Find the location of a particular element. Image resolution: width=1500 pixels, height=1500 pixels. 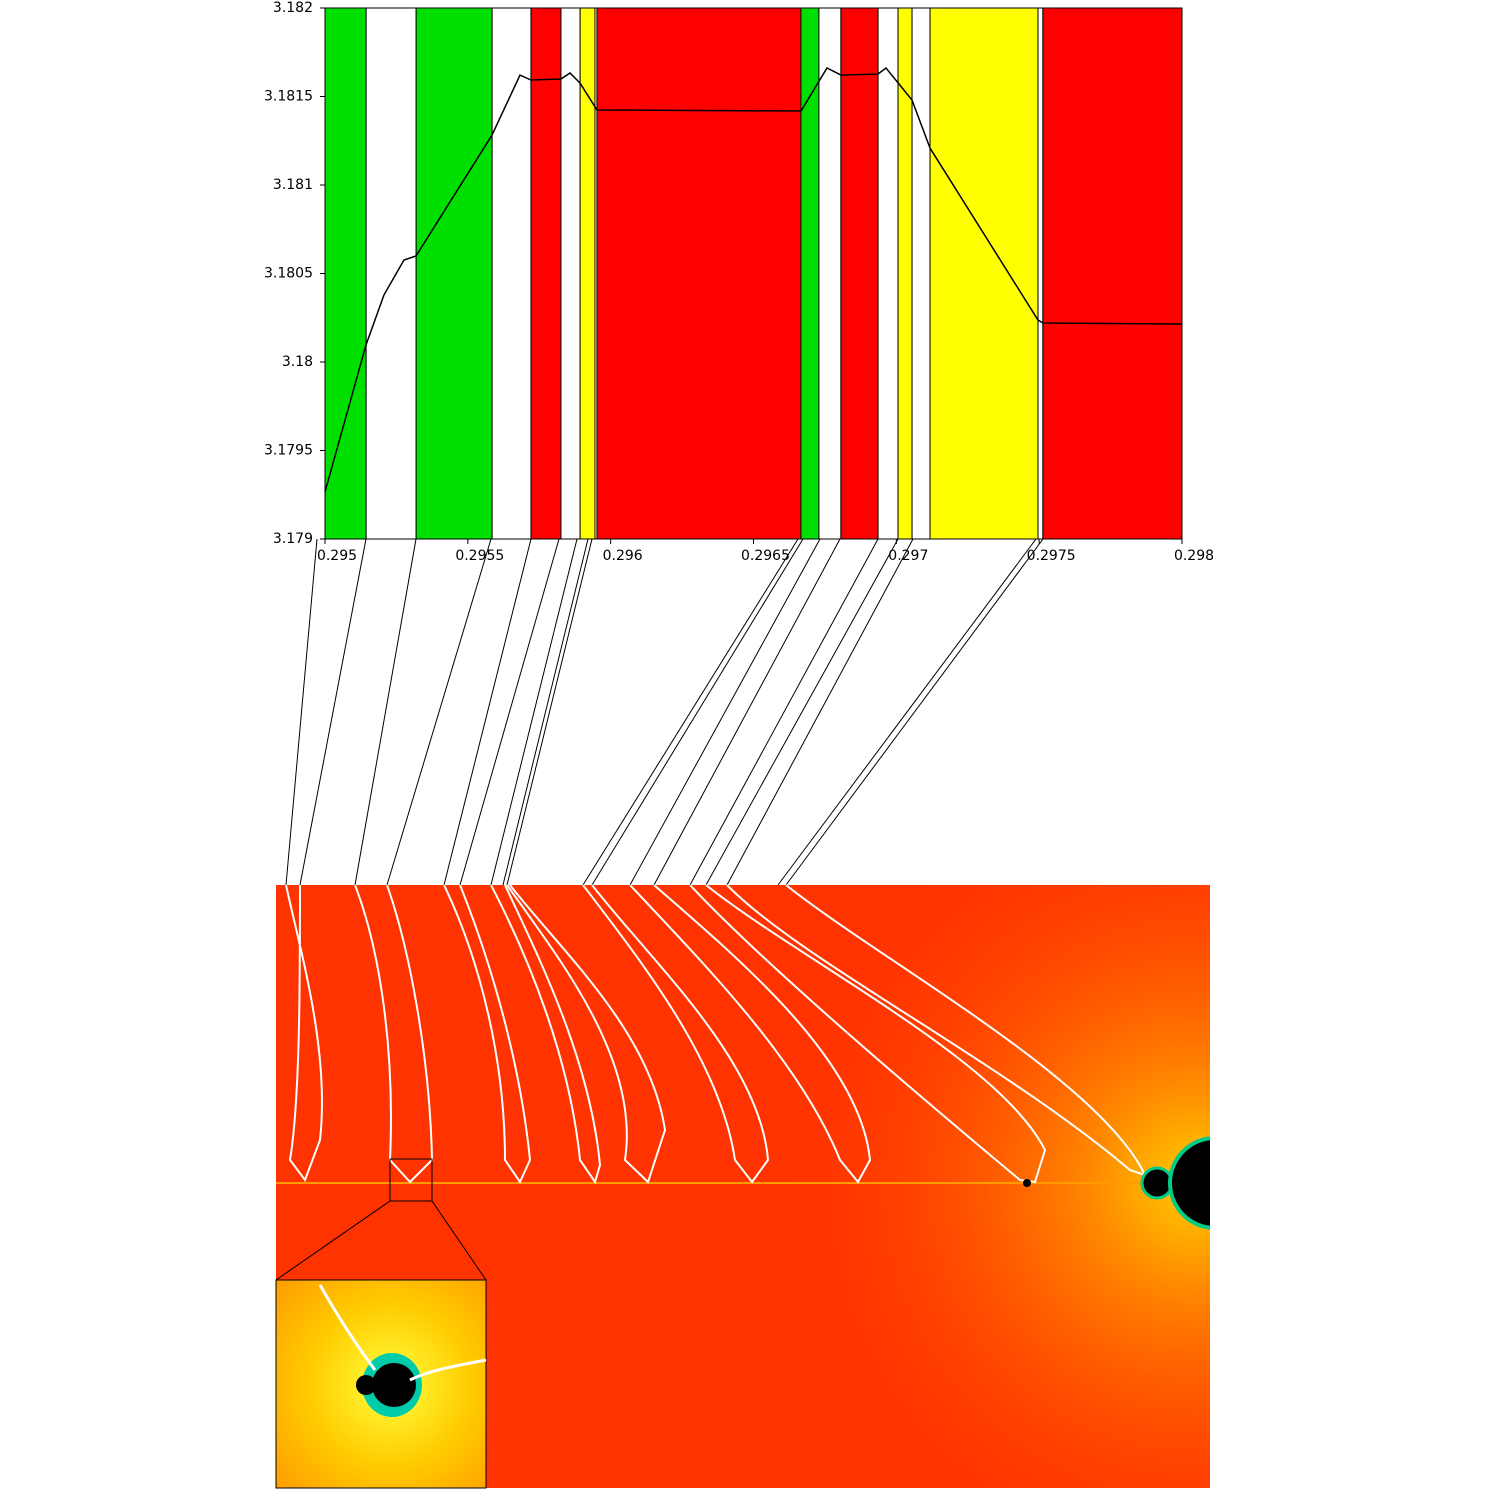

x-tick-label: 0.2965 is located at coordinates (765, 556).